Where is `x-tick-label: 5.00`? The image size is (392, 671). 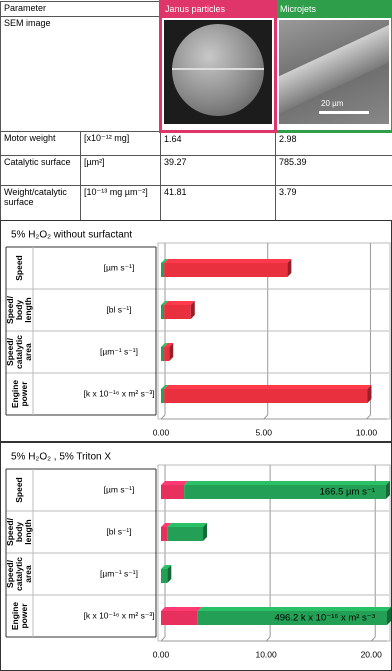 x-tick-label: 5.00 is located at coordinates (263, 432).